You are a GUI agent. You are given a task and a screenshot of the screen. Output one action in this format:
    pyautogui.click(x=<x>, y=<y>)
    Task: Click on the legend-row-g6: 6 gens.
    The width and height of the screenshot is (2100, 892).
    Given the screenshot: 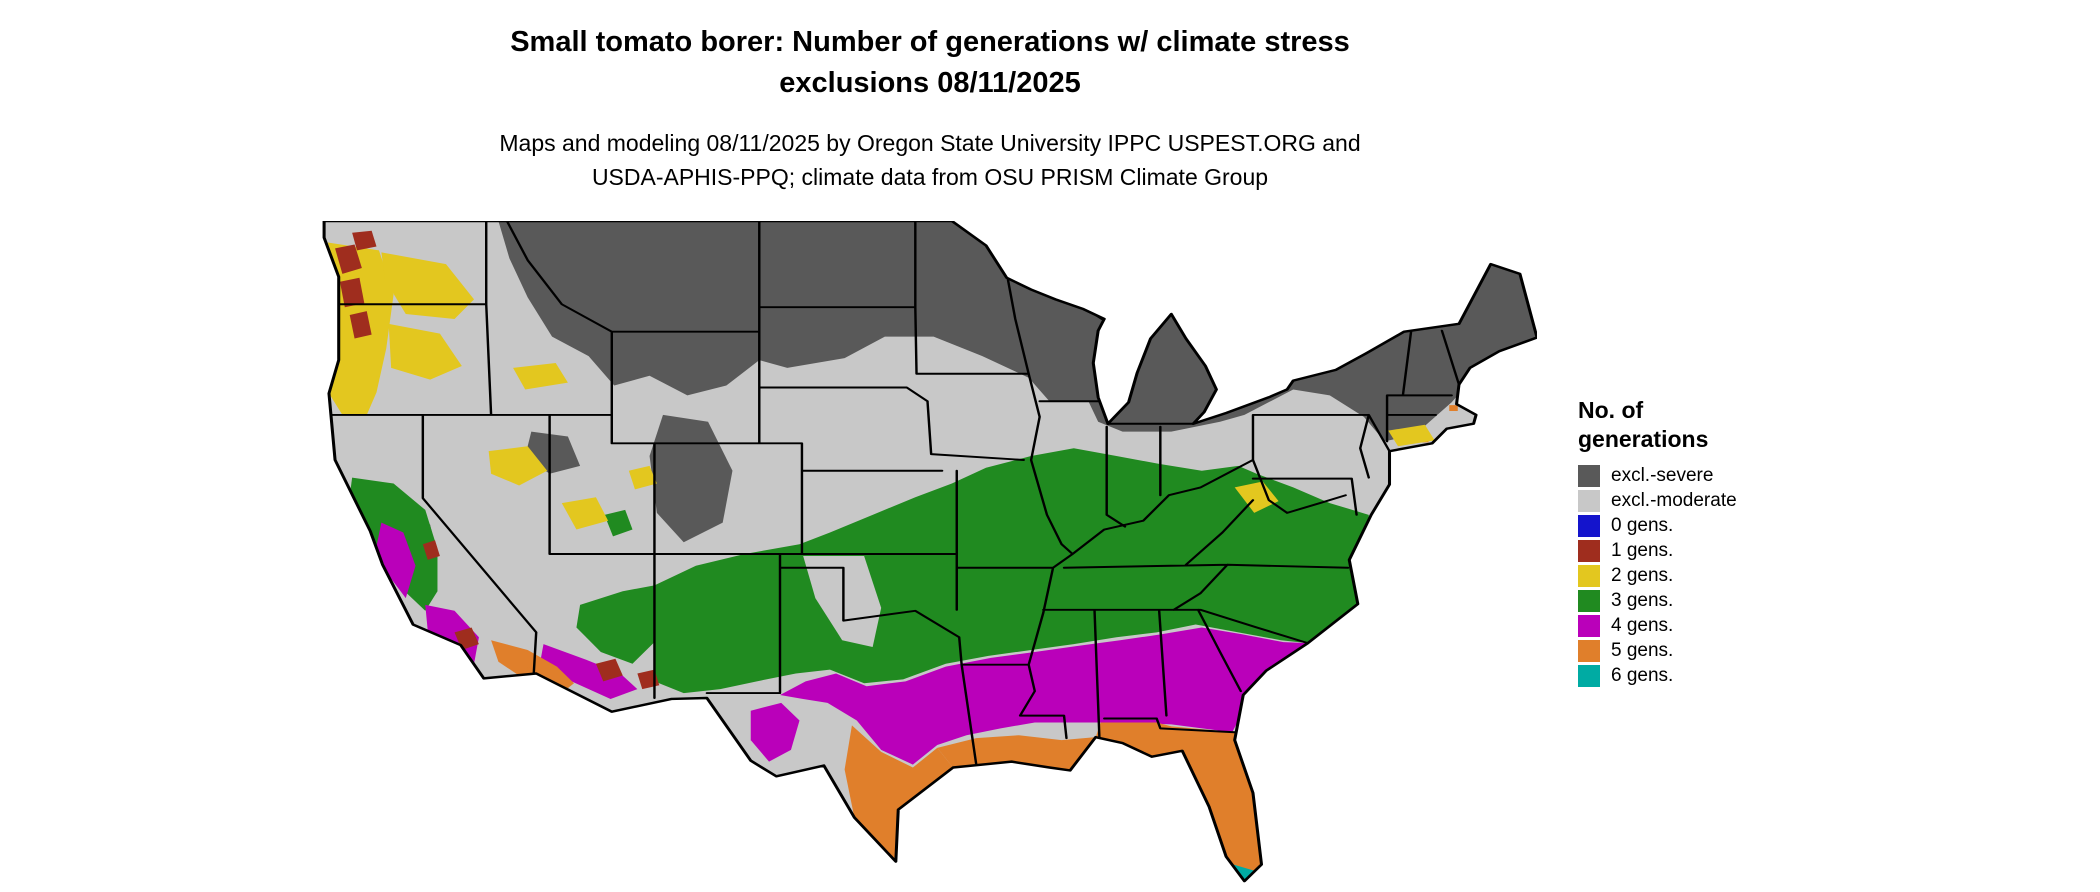 What is the action you would take?
    pyautogui.click(x=1657, y=675)
    